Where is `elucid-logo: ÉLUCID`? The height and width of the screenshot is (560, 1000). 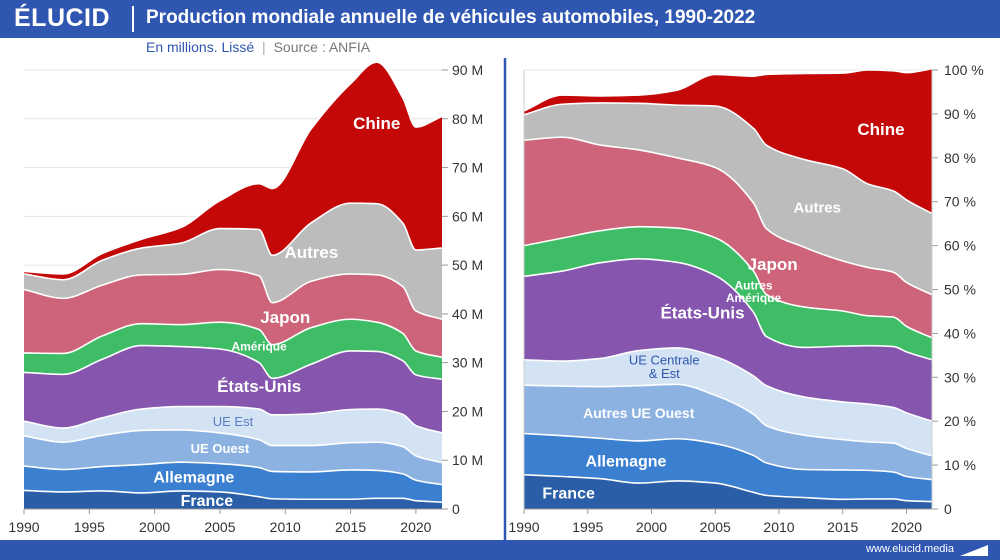 elucid-logo: ÉLUCID is located at coordinates (62, 18).